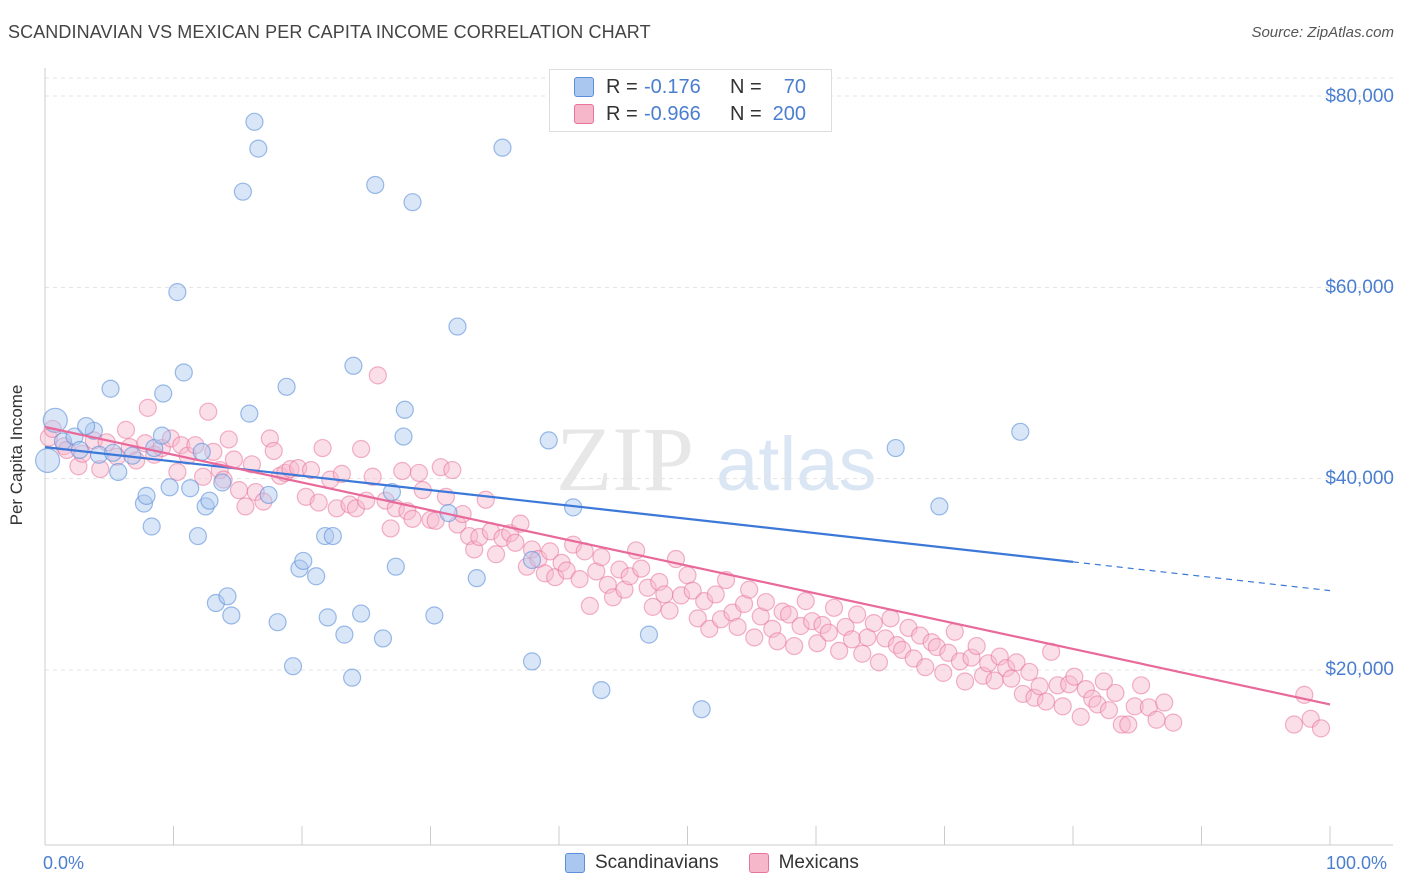  I want to click on watermark-zip: ZIP, so click(625, 459).